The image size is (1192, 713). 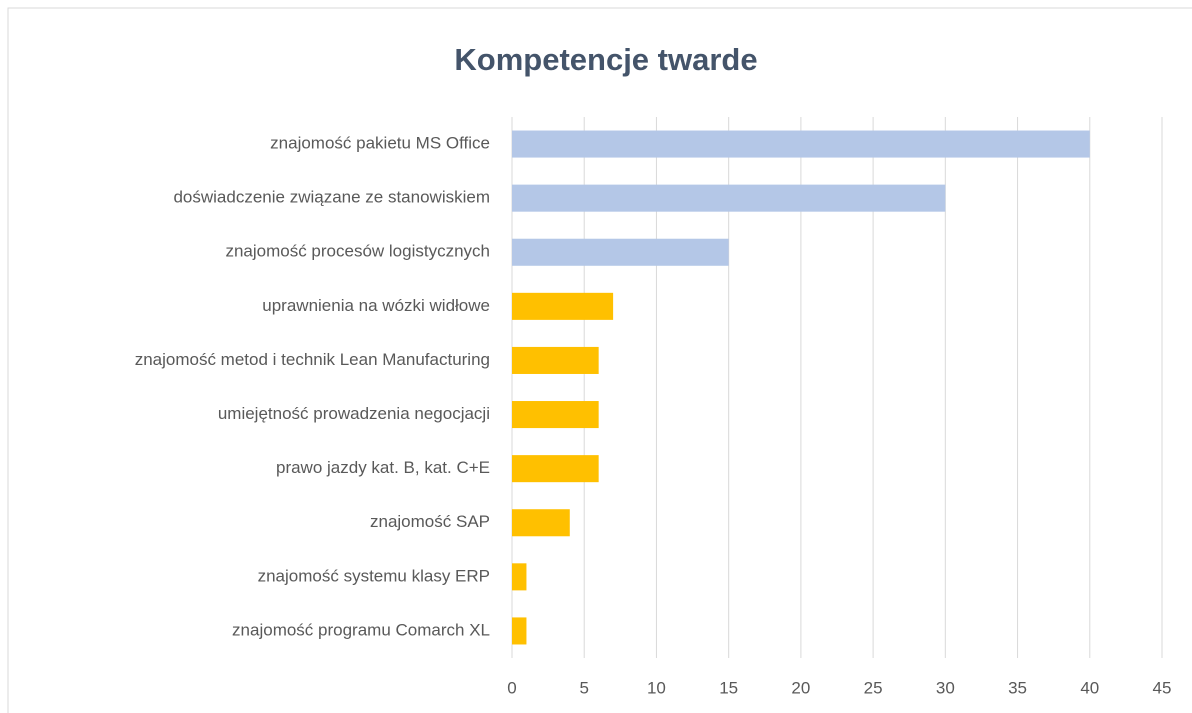 I want to click on x-tick-label: 10, so click(x=656, y=687).